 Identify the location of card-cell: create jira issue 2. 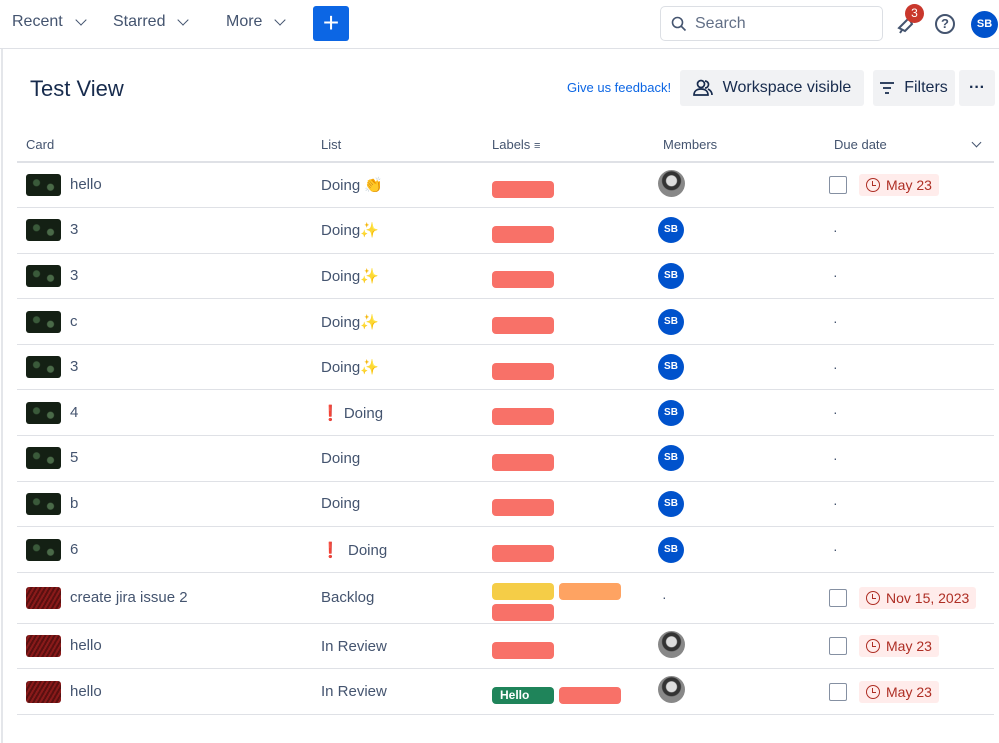
(164, 598).